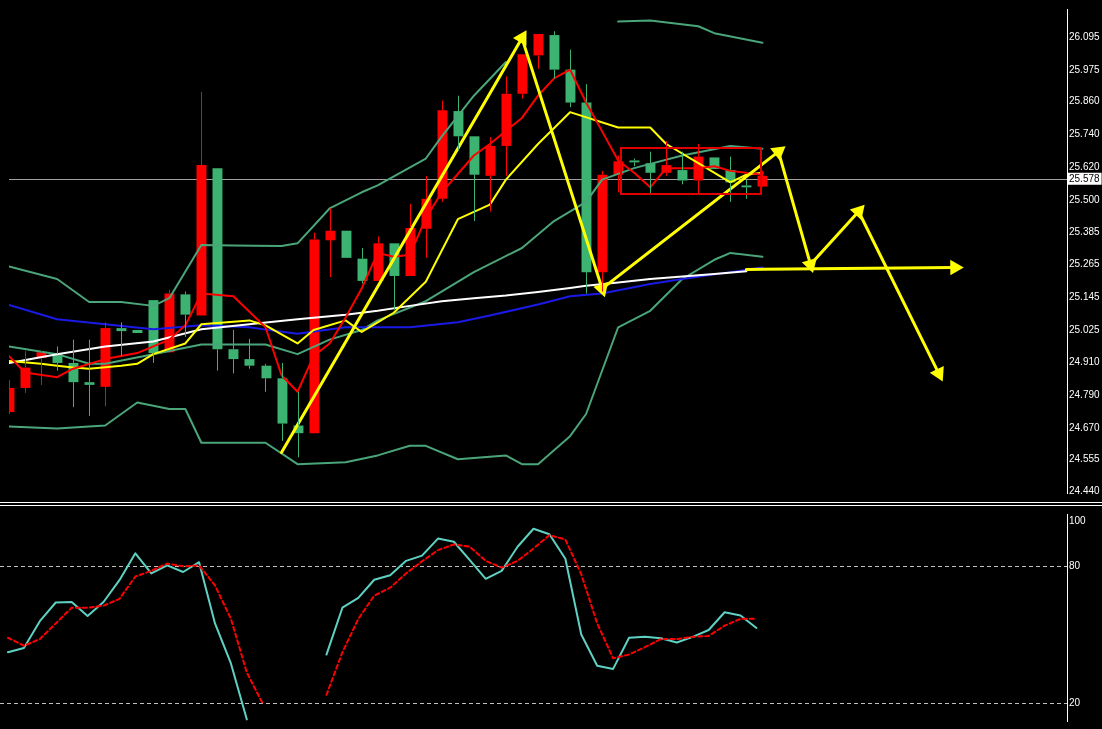 This screenshot has height=729, width=1102. I want to click on y-tick-label: 80, so click(1075, 566).